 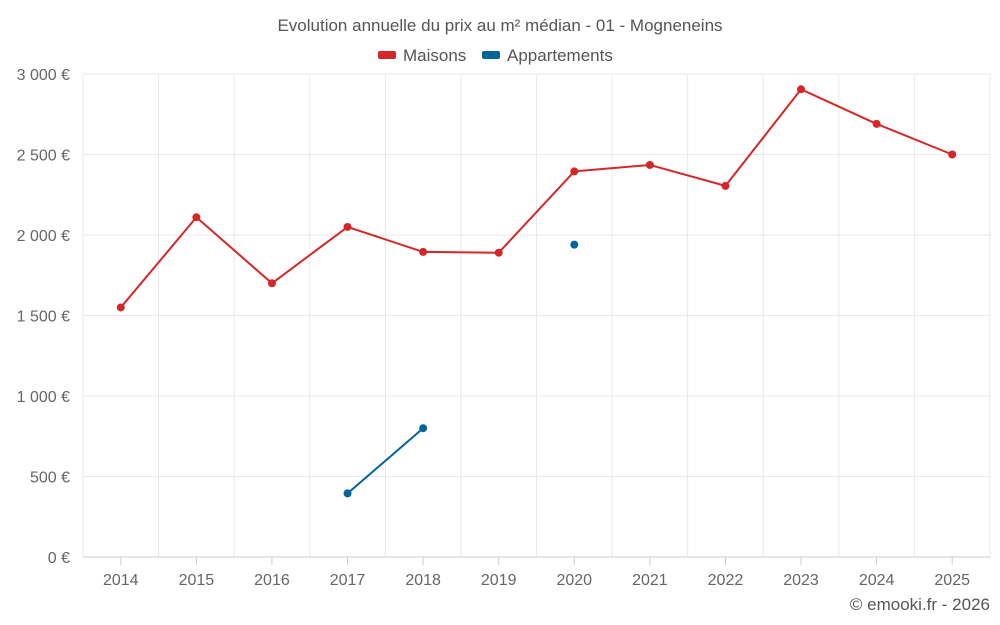 What do you see at coordinates (726, 580) in the screenshot?
I see `x-tick-label: 2022` at bounding box center [726, 580].